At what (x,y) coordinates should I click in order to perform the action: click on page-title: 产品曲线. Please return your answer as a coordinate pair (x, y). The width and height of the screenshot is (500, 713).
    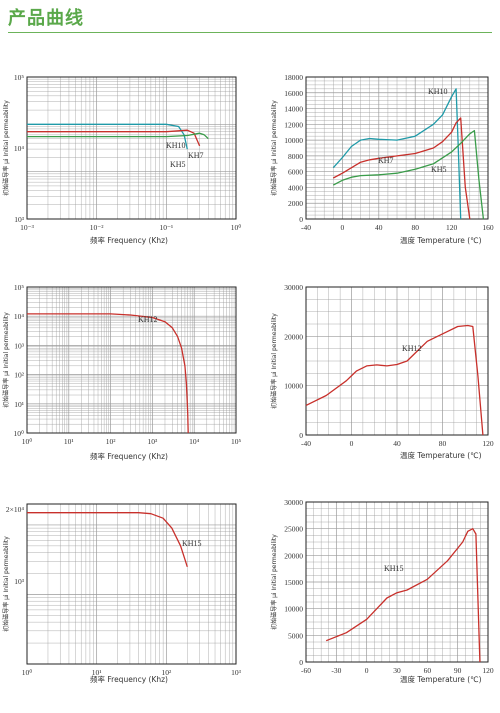
    Looking at the image, I should click on (46, 18).